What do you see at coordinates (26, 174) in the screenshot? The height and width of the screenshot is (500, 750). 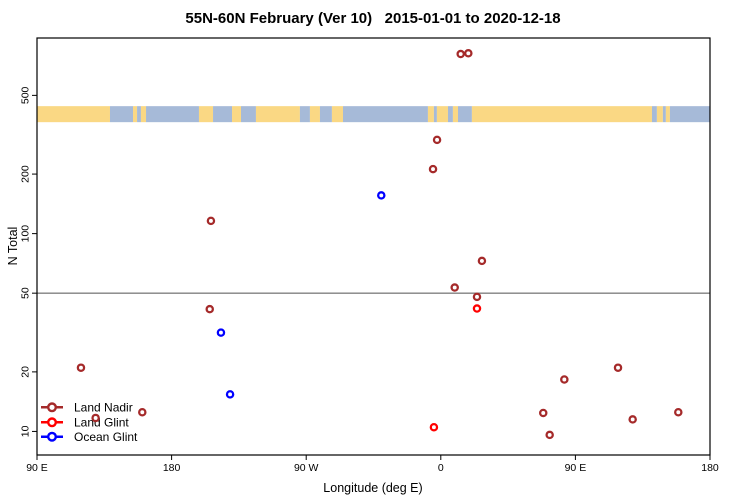 I see `y-tick-label: 200` at bounding box center [26, 174].